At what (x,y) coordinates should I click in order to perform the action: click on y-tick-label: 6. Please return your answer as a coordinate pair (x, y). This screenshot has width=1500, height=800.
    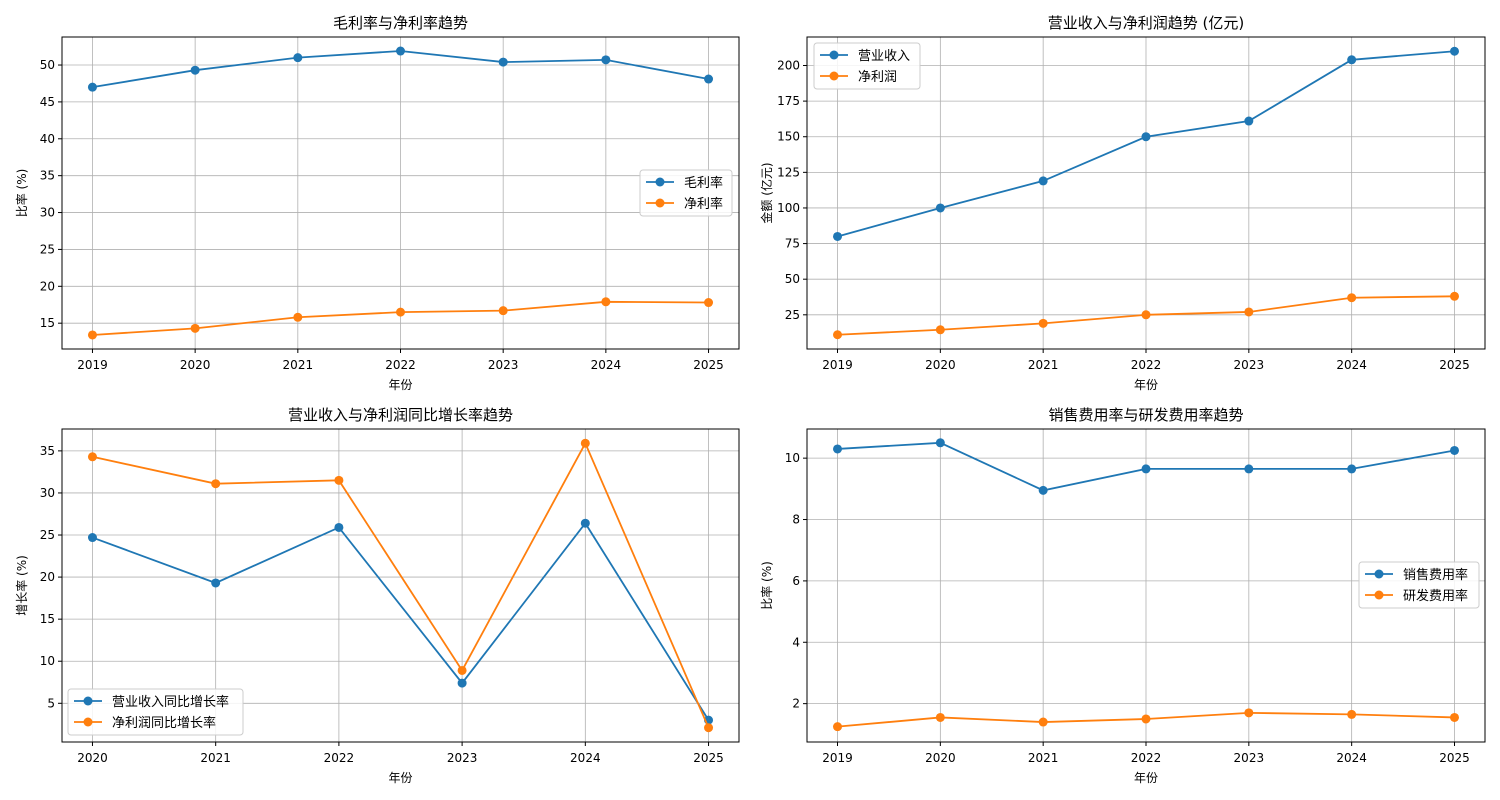
    Looking at the image, I should click on (796, 581).